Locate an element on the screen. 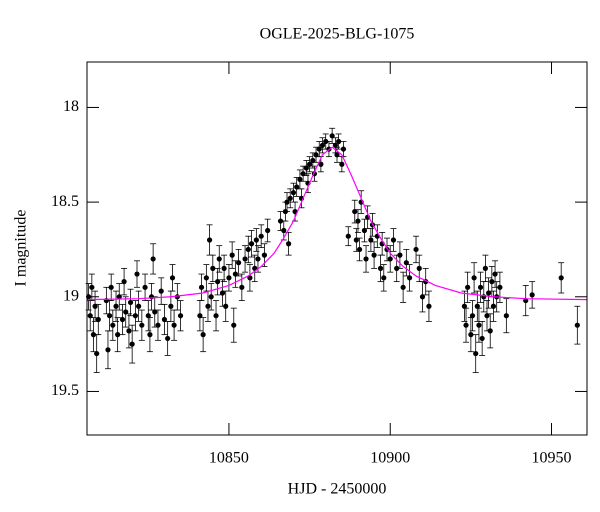 This screenshot has width=600, height=512. y-tick-label: 19 is located at coordinates (71, 295).